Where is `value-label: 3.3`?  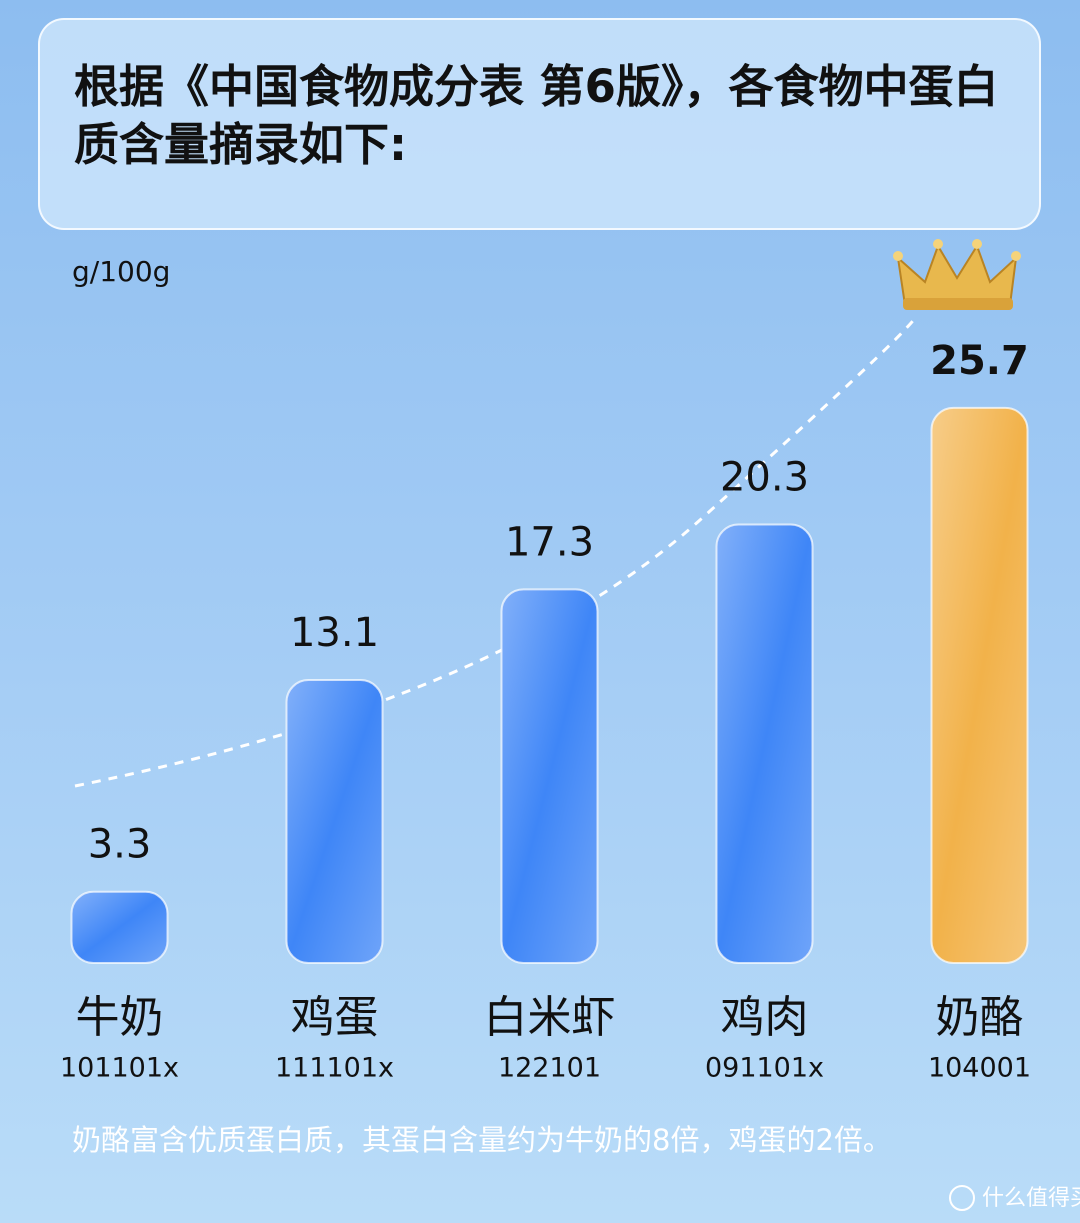 value-label: 3.3 is located at coordinates (120, 845).